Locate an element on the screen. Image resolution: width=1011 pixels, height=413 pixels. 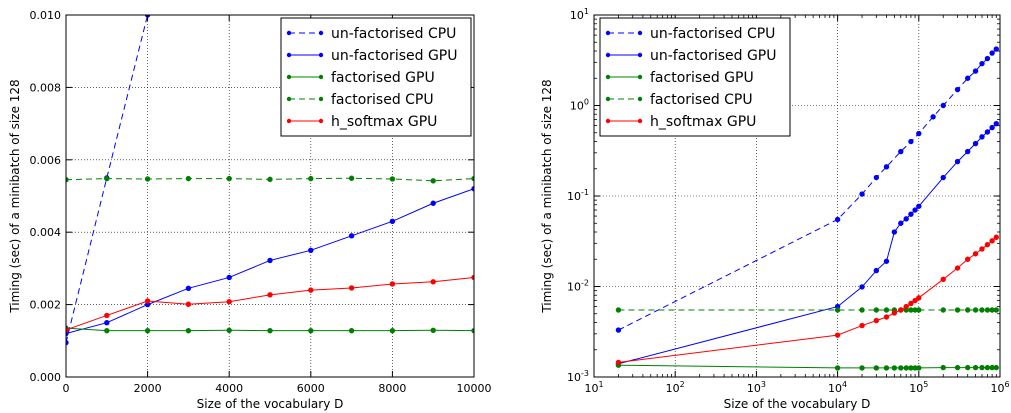
x-tick-label: 0 is located at coordinates (66, 388).